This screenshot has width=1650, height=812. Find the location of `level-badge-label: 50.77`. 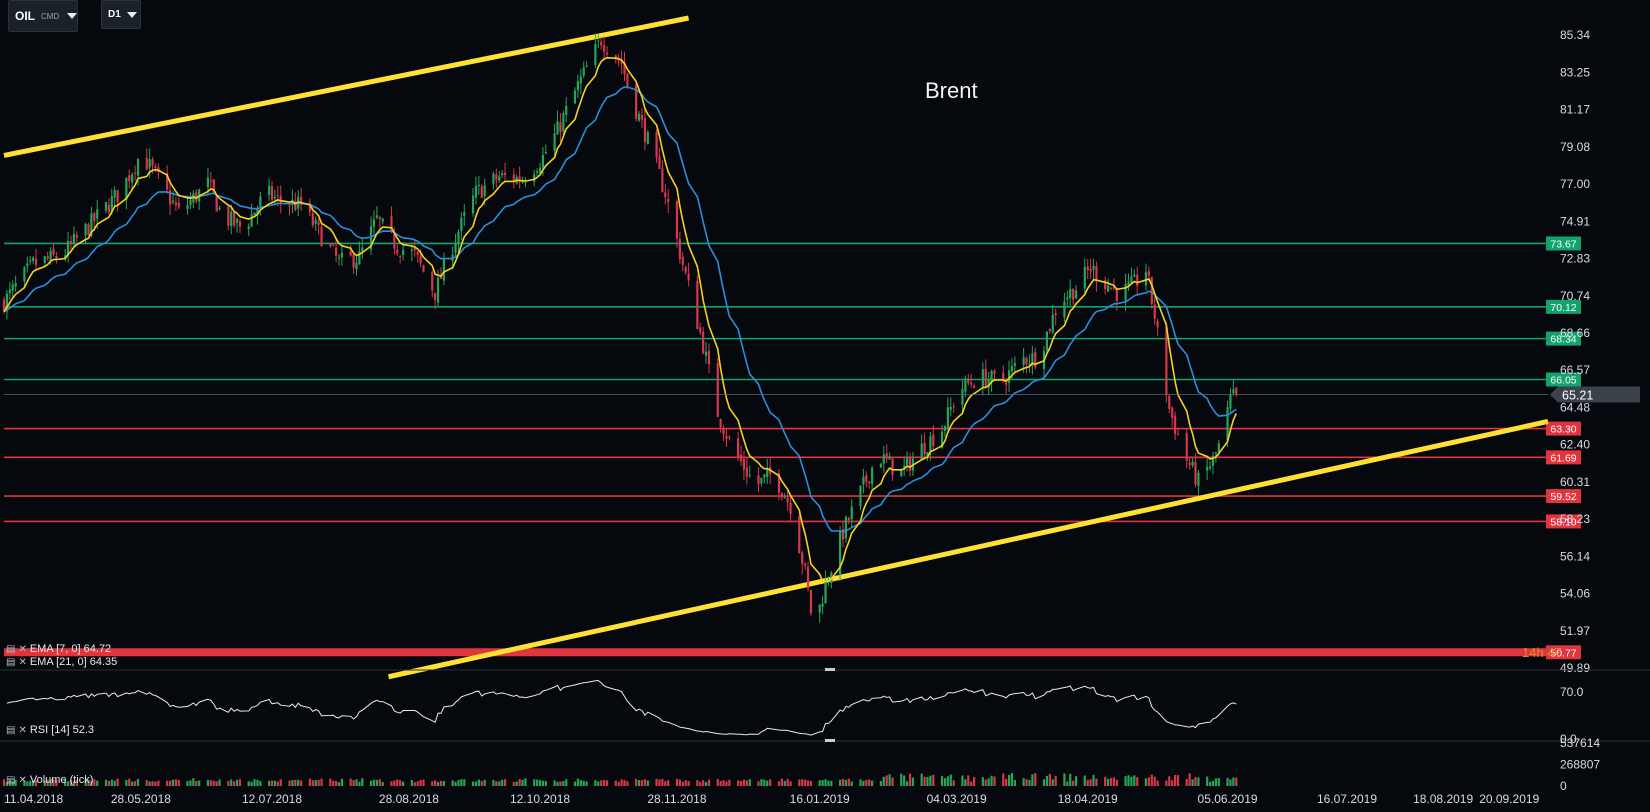

level-badge-label: 50.77 is located at coordinates (1563, 653).